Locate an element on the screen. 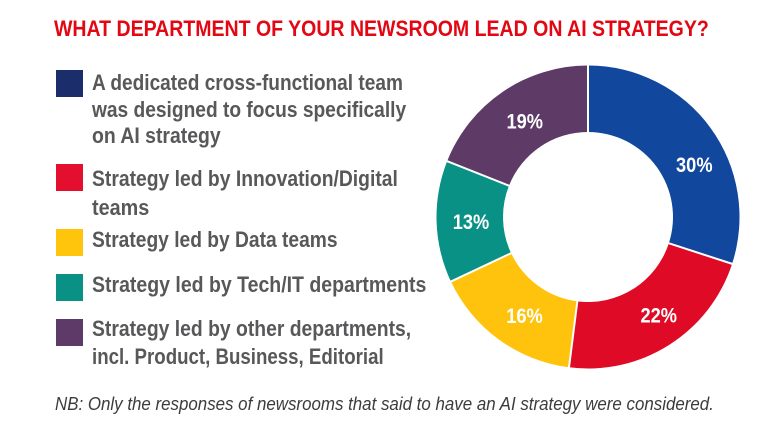 This screenshot has width=780, height=435. svg-text: 19% is located at coordinates (524, 120).